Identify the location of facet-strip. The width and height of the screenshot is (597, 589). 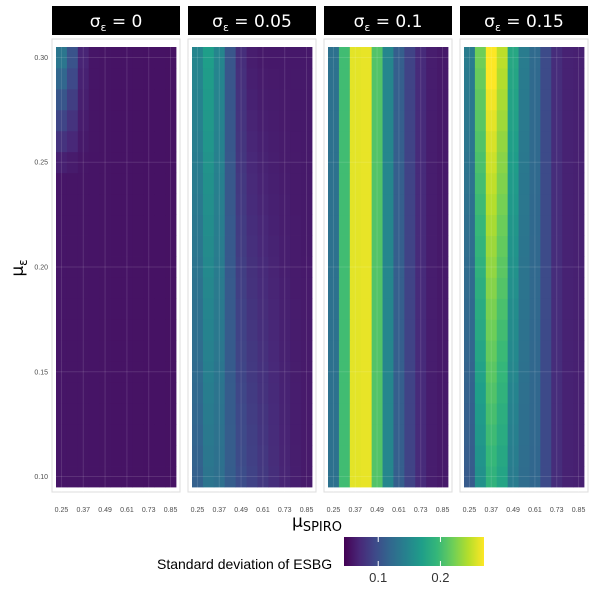
(252, 20).